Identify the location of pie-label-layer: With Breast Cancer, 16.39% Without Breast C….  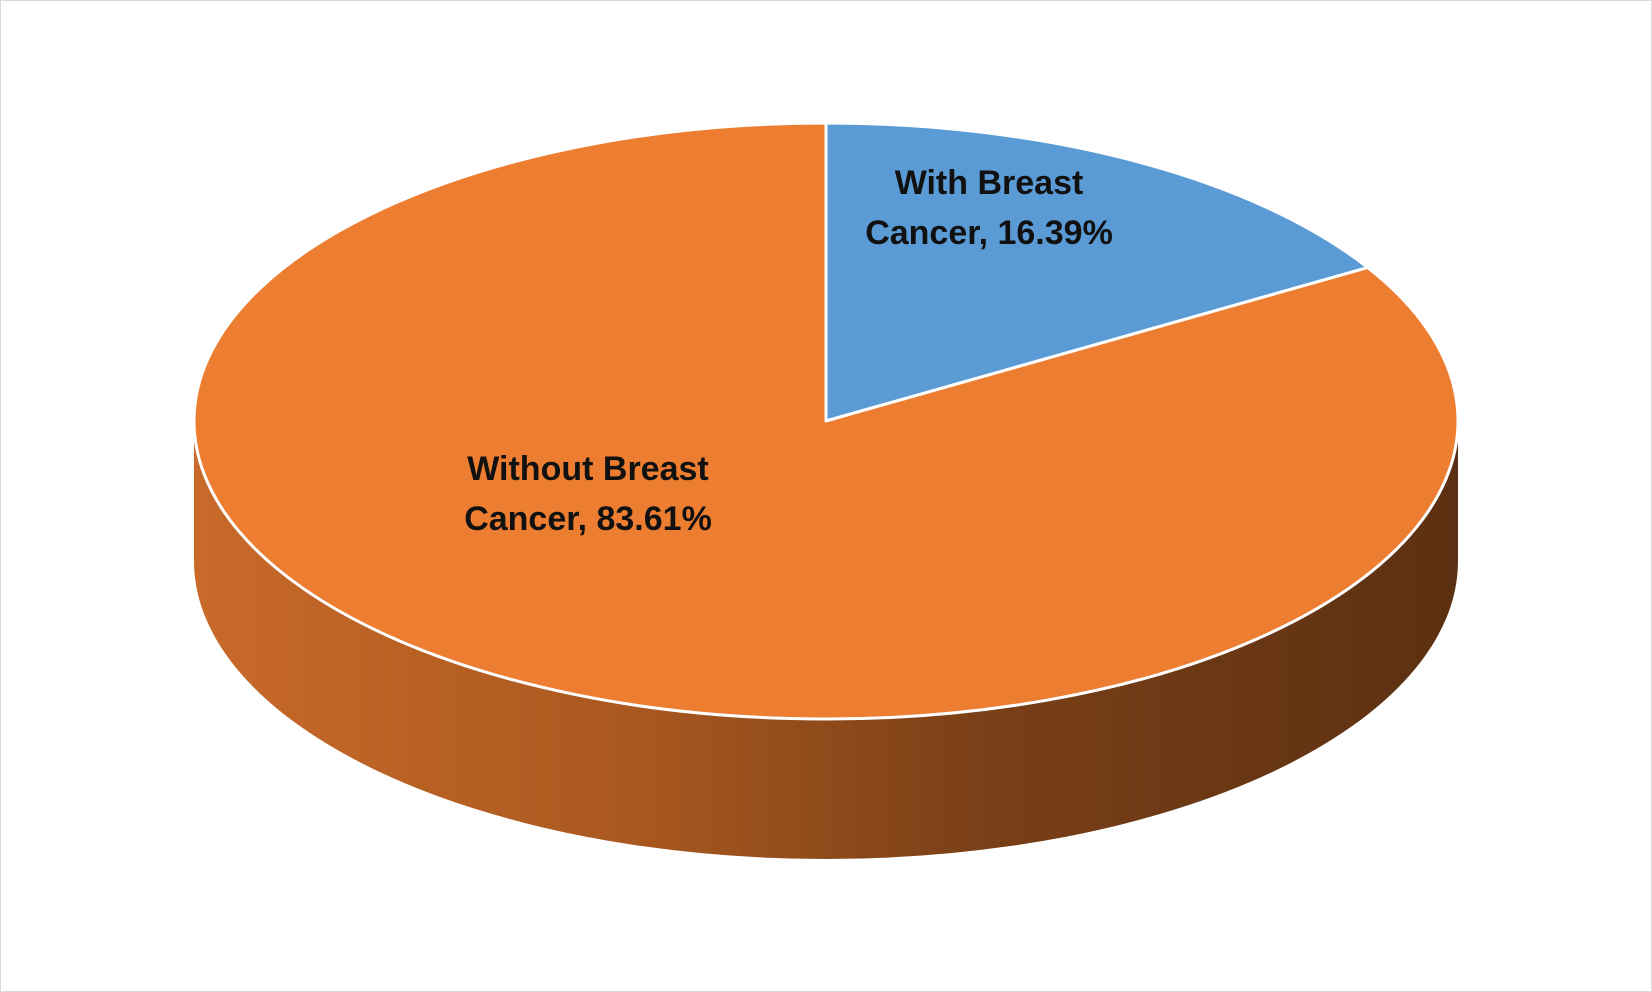
(788, 351).